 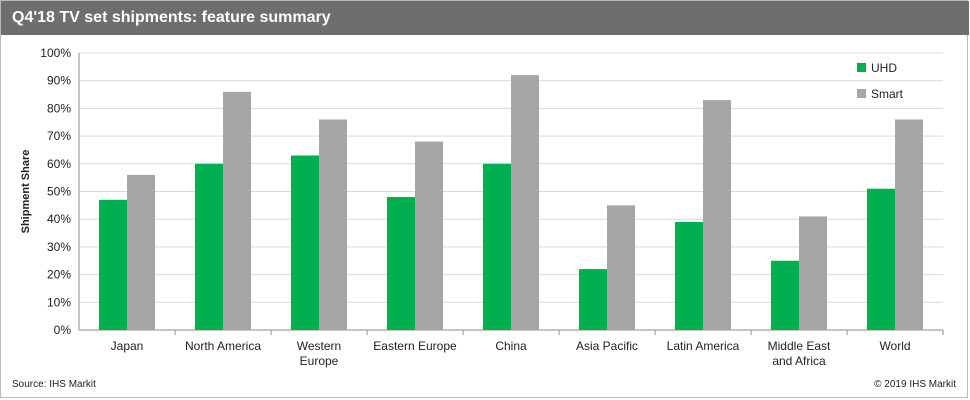 What do you see at coordinates (799, 346) in the screenshot?
I see `x-category-label: Middle East` at bounding box center [799, 346].